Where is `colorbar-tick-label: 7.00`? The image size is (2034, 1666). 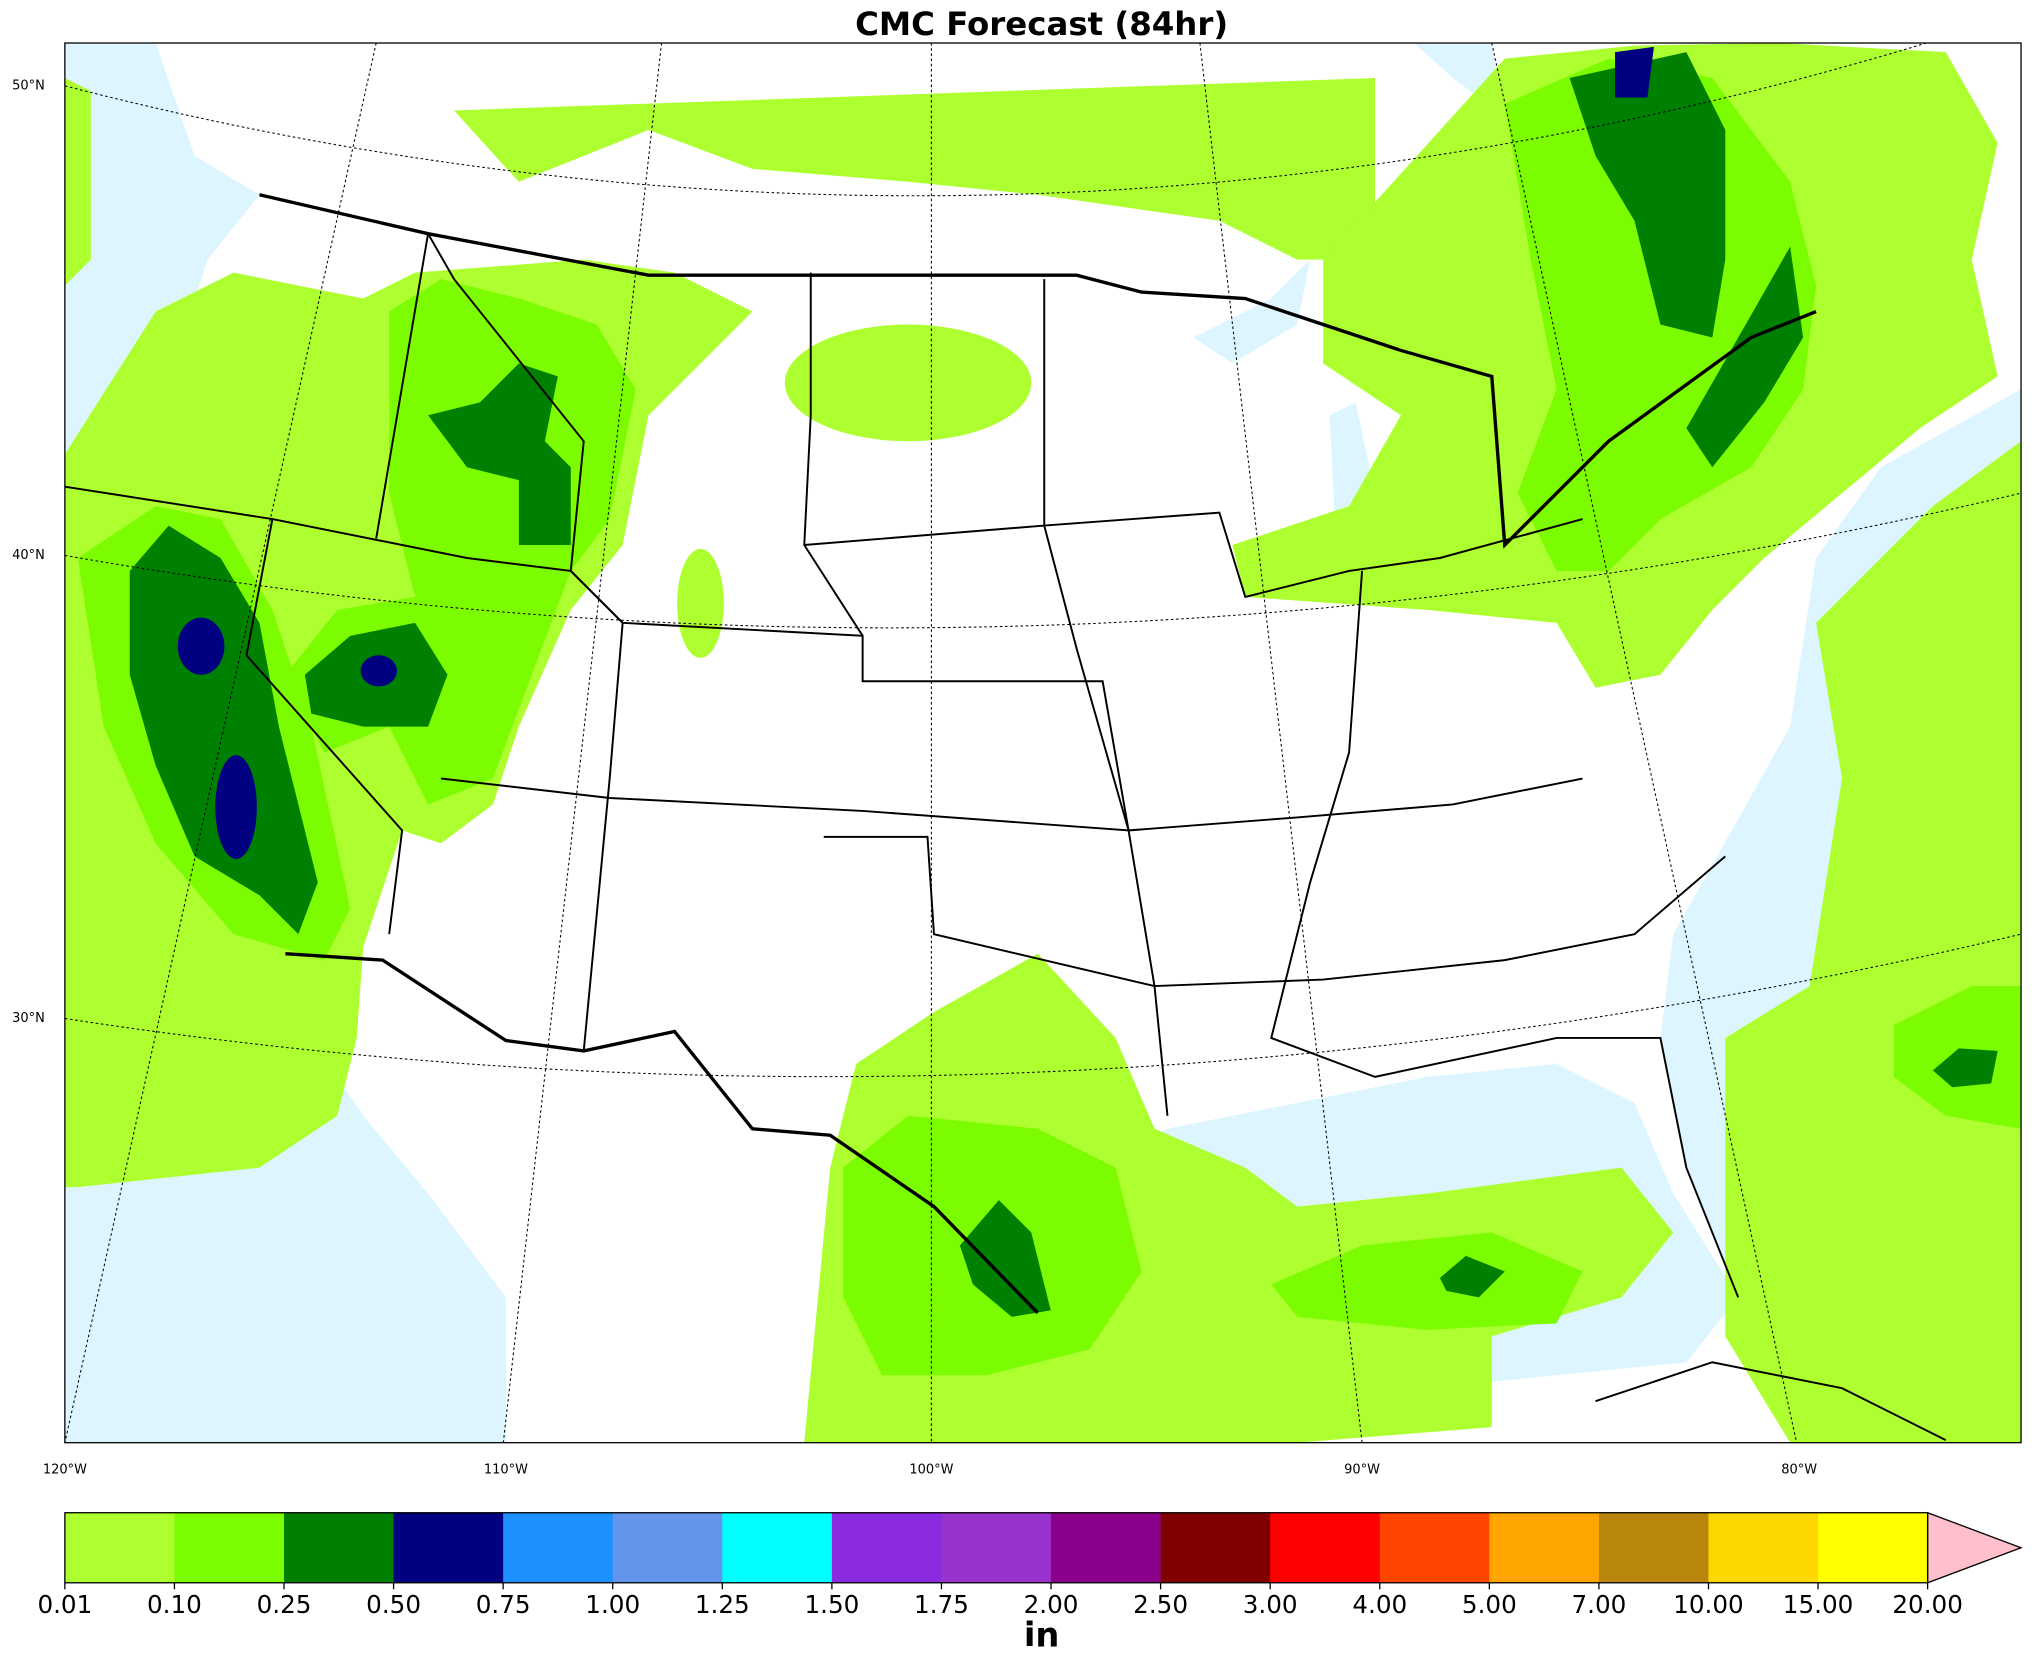
colorbar-tick-label: 7.00 is located at coordinates (1598, 1604).